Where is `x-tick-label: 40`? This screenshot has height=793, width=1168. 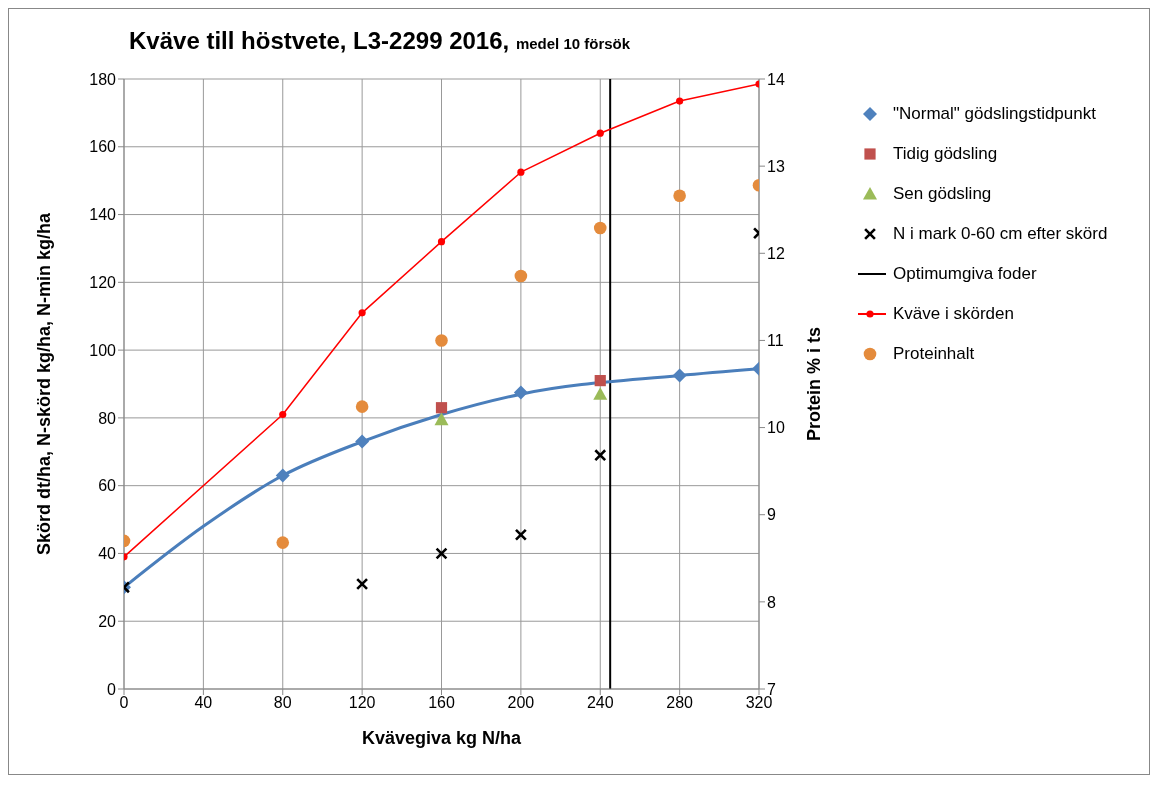 x-tick-label: 40 is located at coordinates (203, 703).